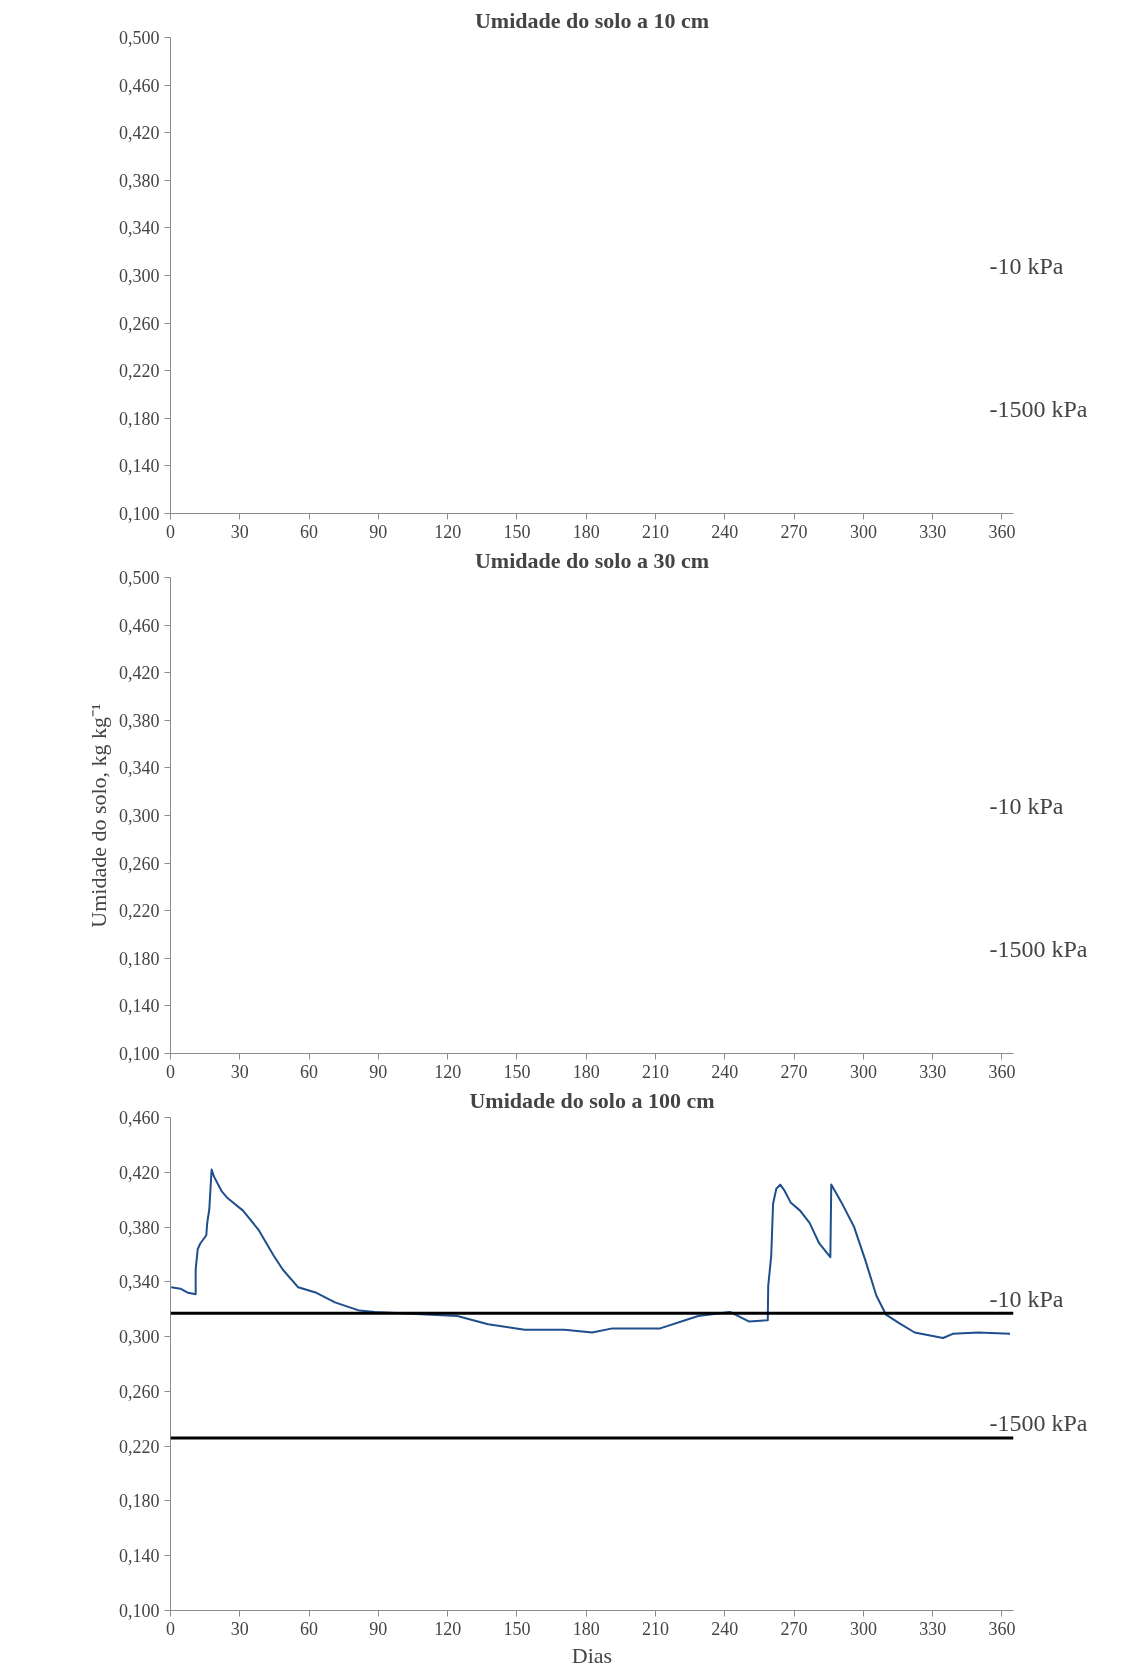 The width and height of the screenshot is (1143, 1674). I want to click on ref-line-label: -10 kPa, so click(1026, 1298).